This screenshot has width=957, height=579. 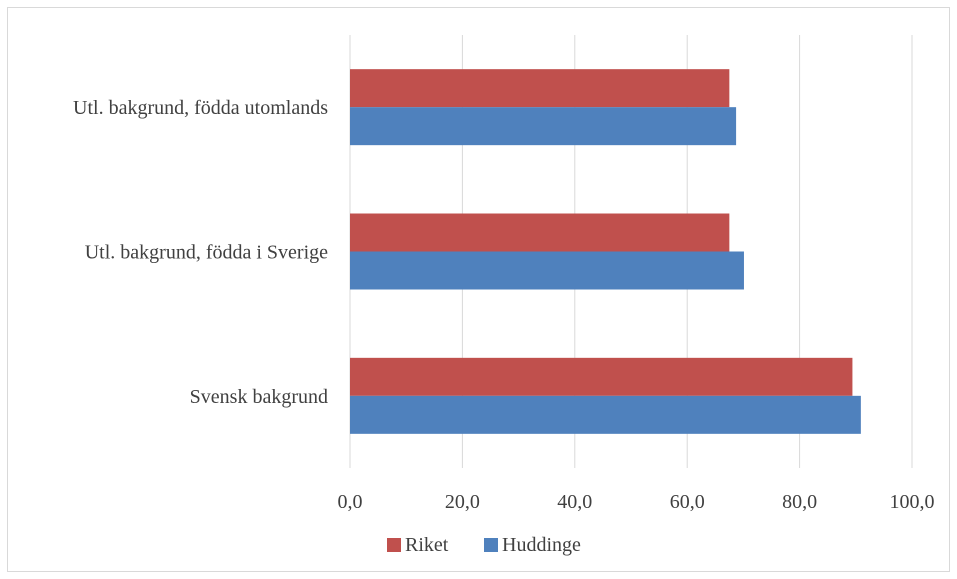 What do you see at coordinates (799, 502) in the screenshot?
I see `x-tick-label: 80,0` at bounding box center [799, 502].